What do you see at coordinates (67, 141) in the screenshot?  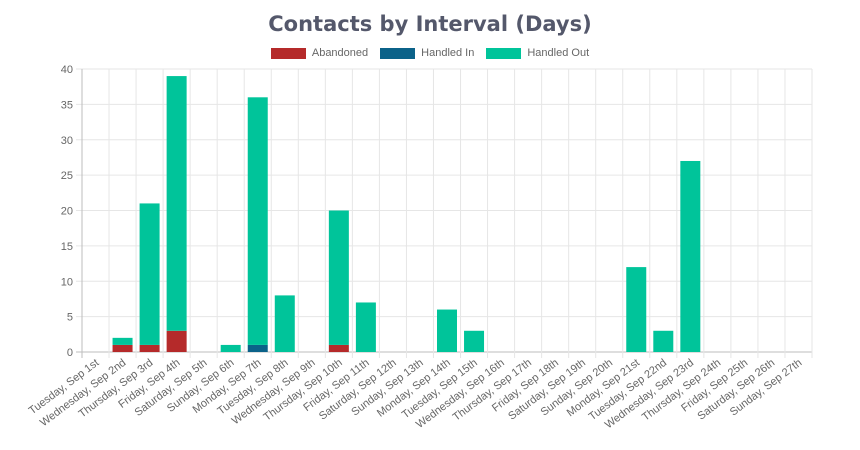 I see `y-tick-label: 30` at bounding box center [67, 141].